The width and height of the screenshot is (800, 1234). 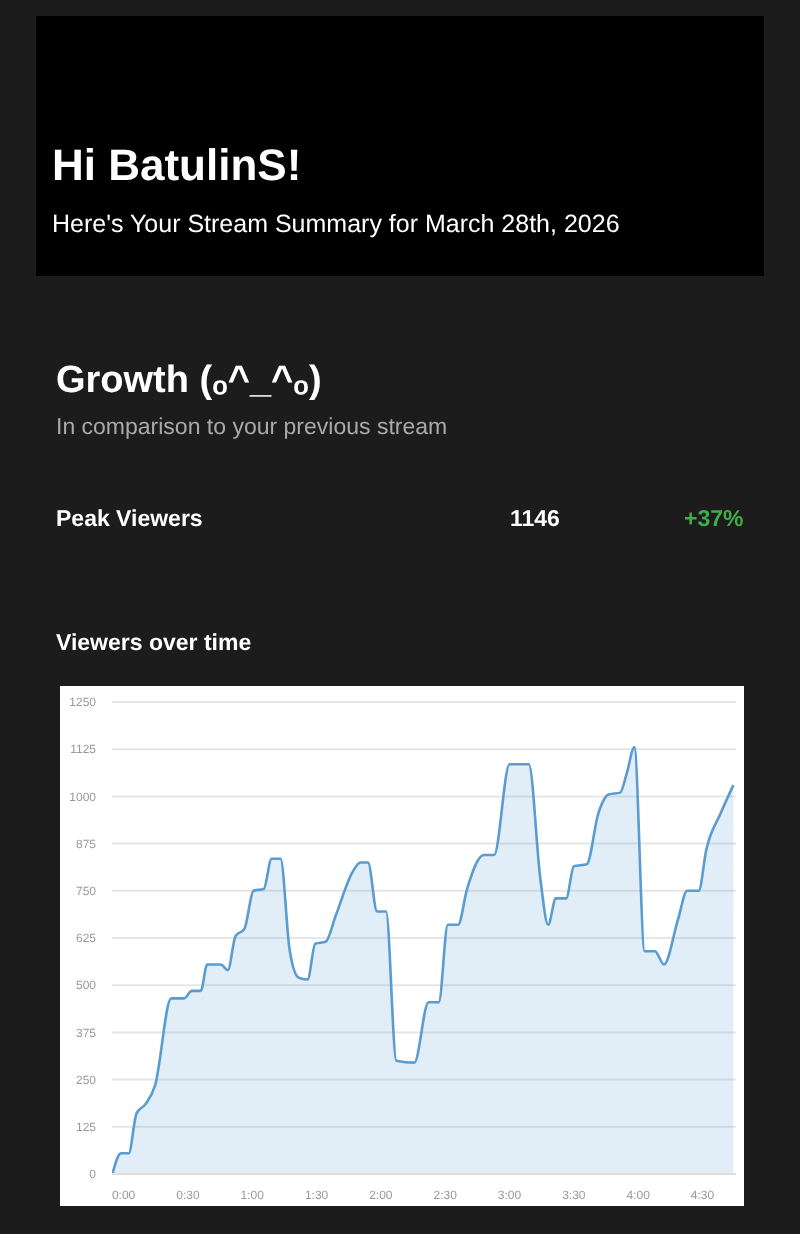 I want to click on text: Growth (ₒ^_^ₒ), so click(x=189, y=382).